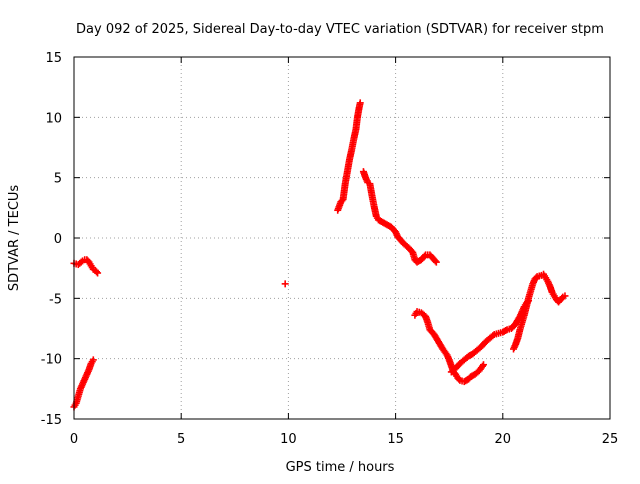 This screenshot has width=640, height=484. What do you see at coordinates (395, 439) in the screenshot?
I see `x-tick-label: 15` at bounding box center [395, 439].